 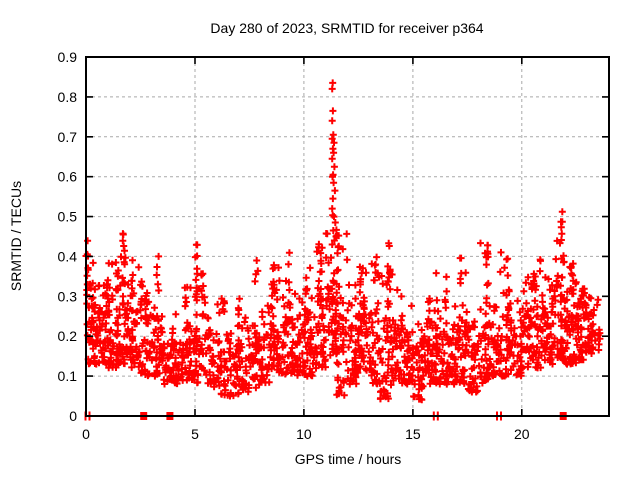 What do you see at coordinates (68, 177) in the screenshot?
I see `y-tick-label: 0.6` at bounding box center [68, 177].